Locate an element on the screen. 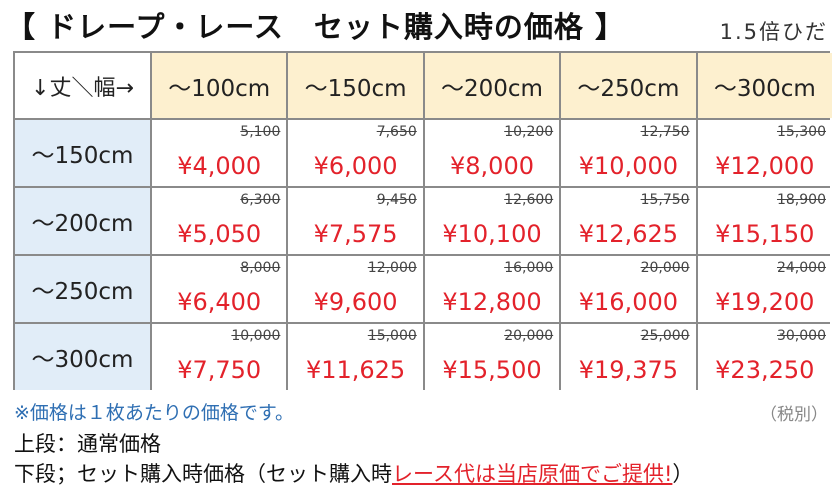 The image size is (840, 494). set-price: ¥7,575 is located at coordinates (355, 234).